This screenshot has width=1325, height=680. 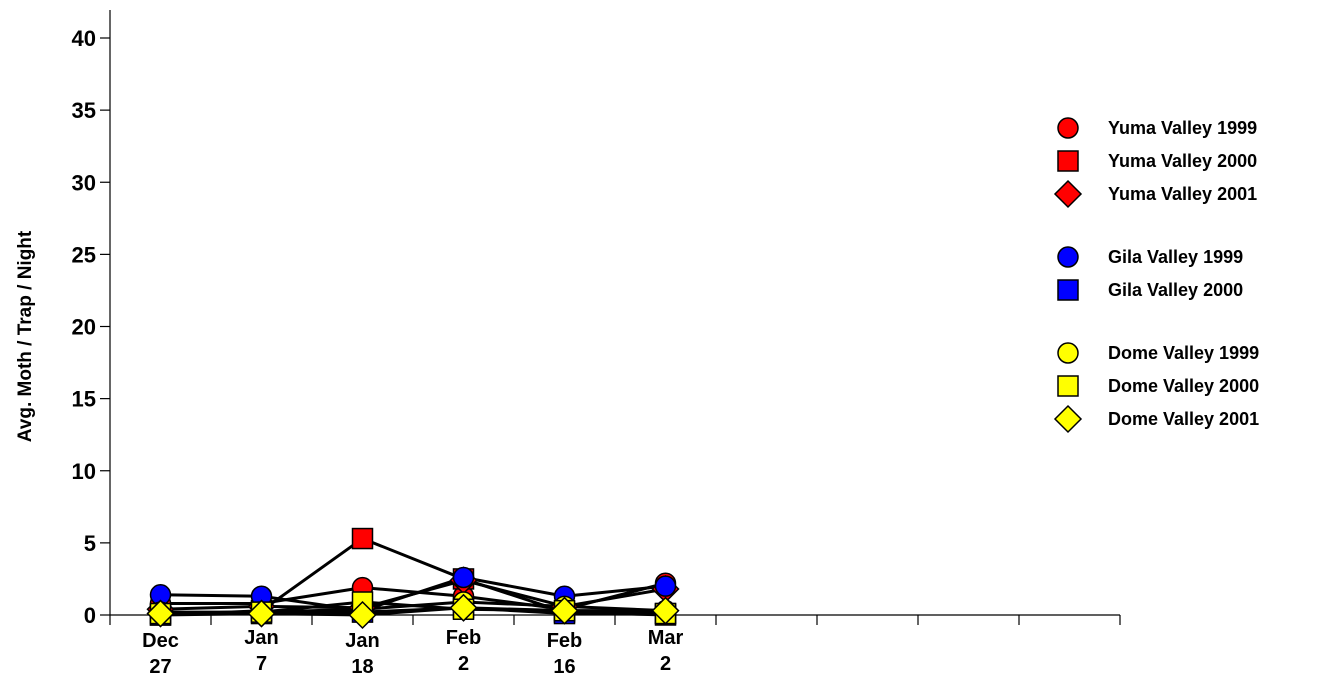 What do you see at coordinates (1183, 353) in the screenshot?
I see `legend-label: Dome Valley 1999` at bounding box center [1183, 353].